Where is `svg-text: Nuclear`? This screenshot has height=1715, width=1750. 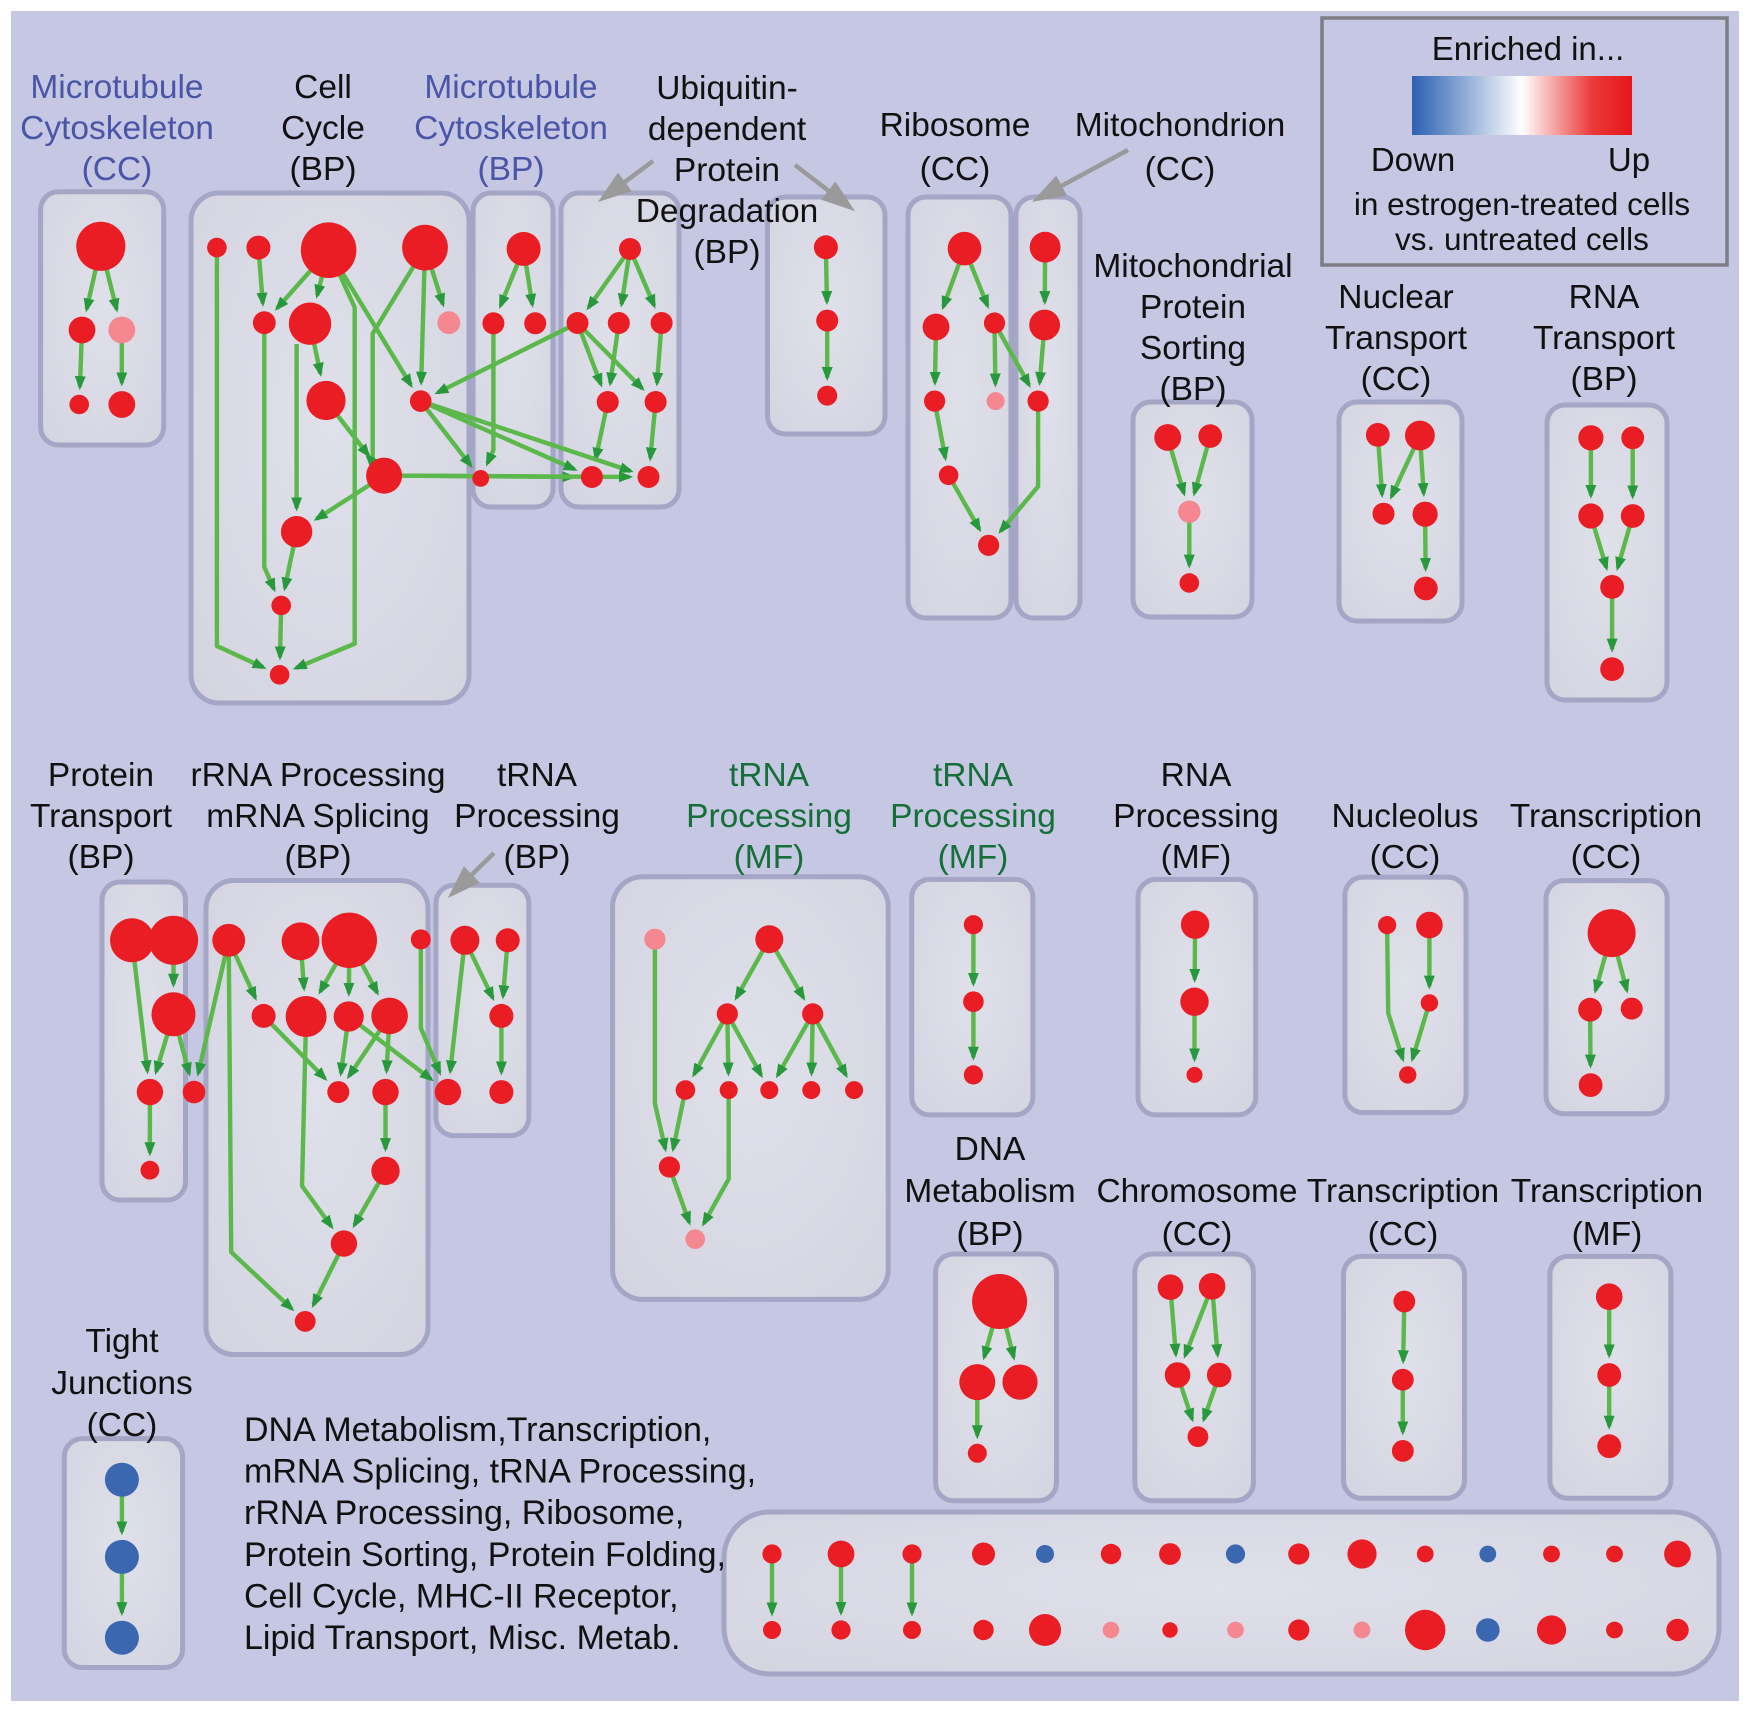 svg-text: Nuclear is located at coordinates (1395, 297).